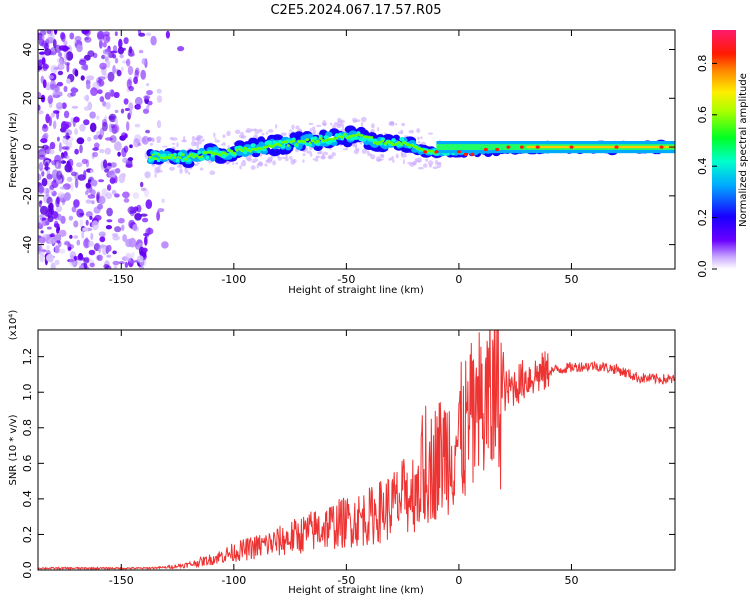 The height and width of the screenshot is (600, 750). Describe the element at coordinates (27, 570) in the screenshot. I see `y-tick-label: 0.0` at that location.